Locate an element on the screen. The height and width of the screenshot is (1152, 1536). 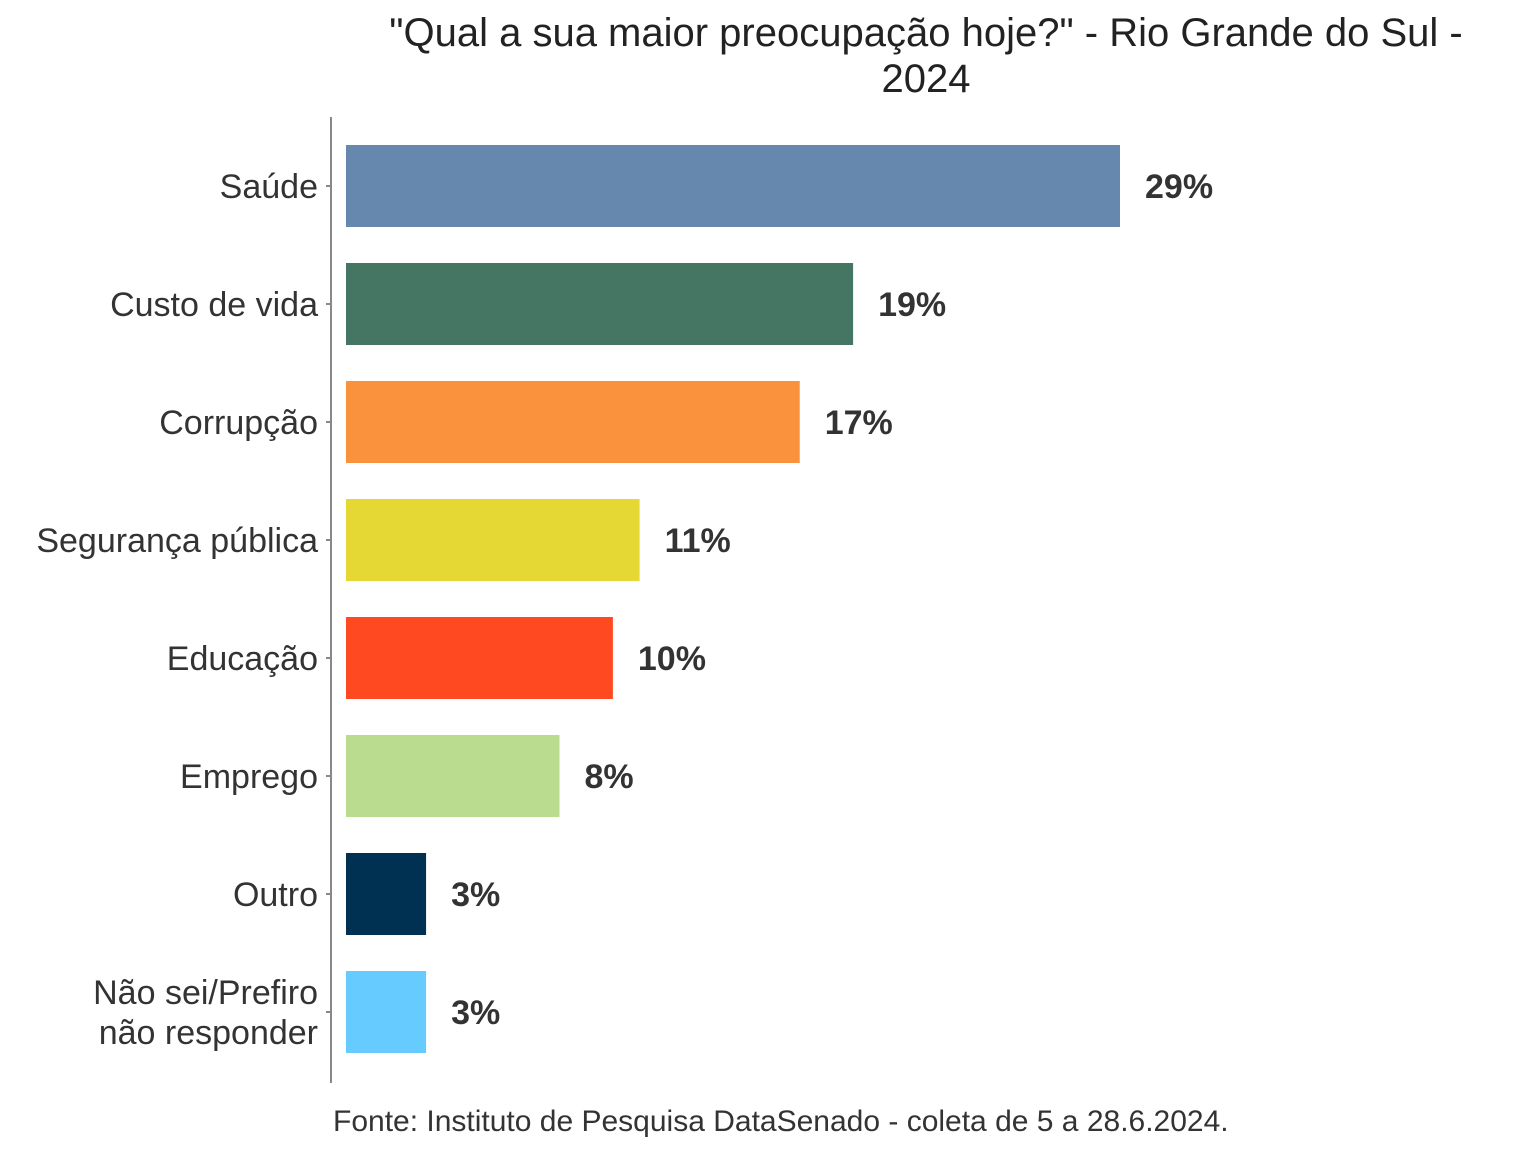
data-label: 17% is located at coordinates (859, 423).